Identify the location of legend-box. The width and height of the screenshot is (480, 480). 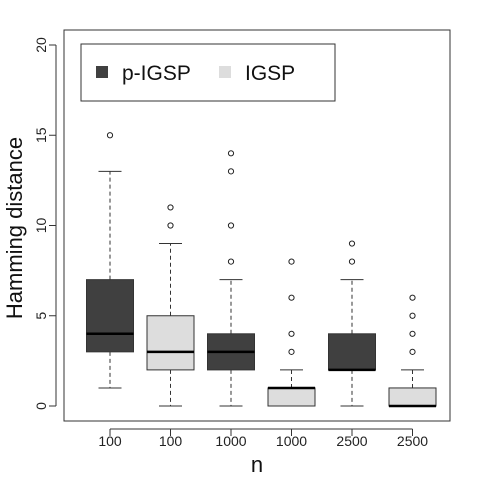
(208, 72).